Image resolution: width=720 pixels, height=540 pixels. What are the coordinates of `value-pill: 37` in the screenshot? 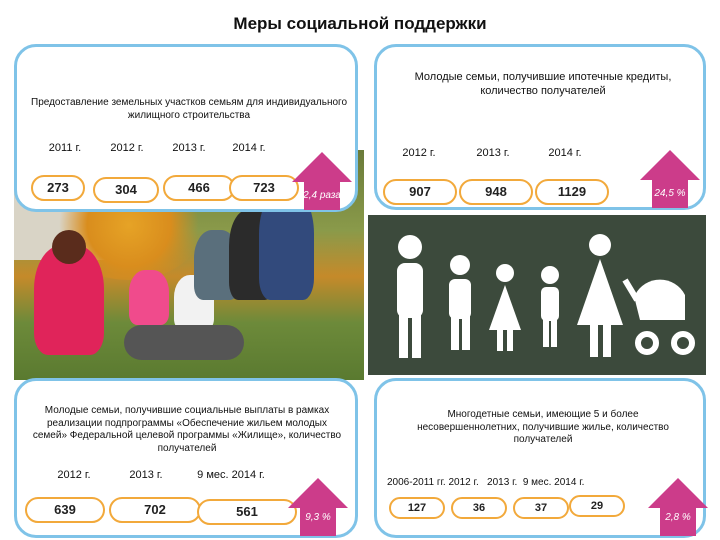 It's located at (541, 508).